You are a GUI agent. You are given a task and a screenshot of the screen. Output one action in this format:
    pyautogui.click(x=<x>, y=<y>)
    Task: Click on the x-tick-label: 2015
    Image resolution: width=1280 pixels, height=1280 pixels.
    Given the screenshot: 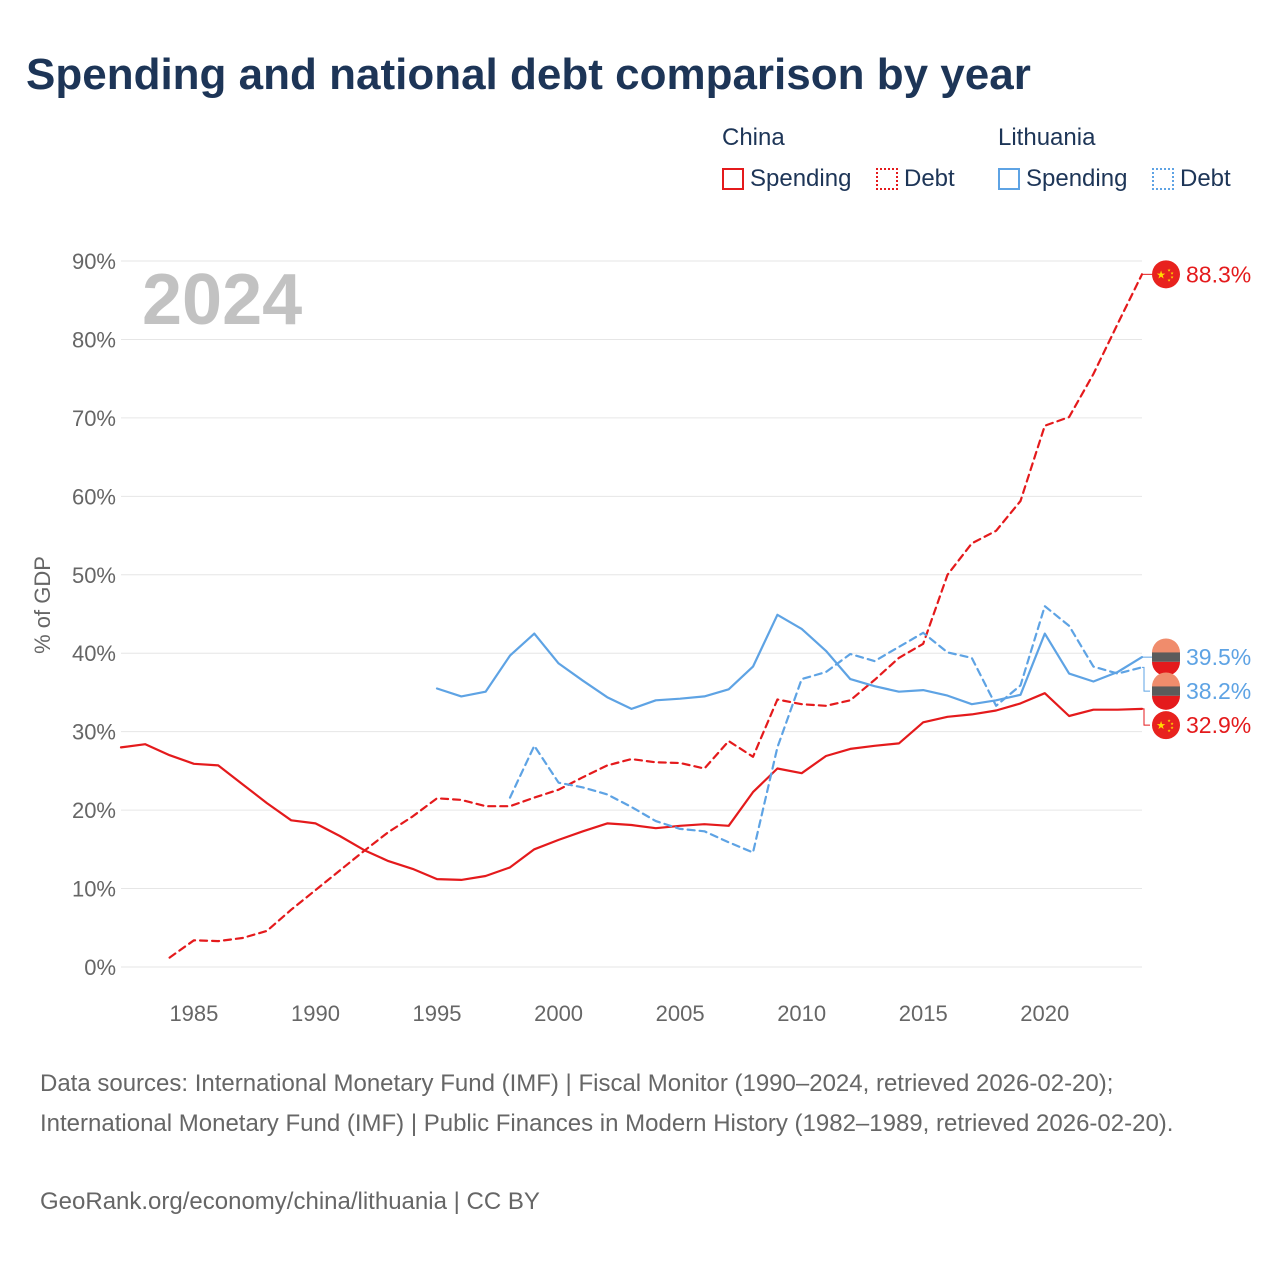 What is the action you would take?
    pyautogui.click(x=923, y=1013)
    